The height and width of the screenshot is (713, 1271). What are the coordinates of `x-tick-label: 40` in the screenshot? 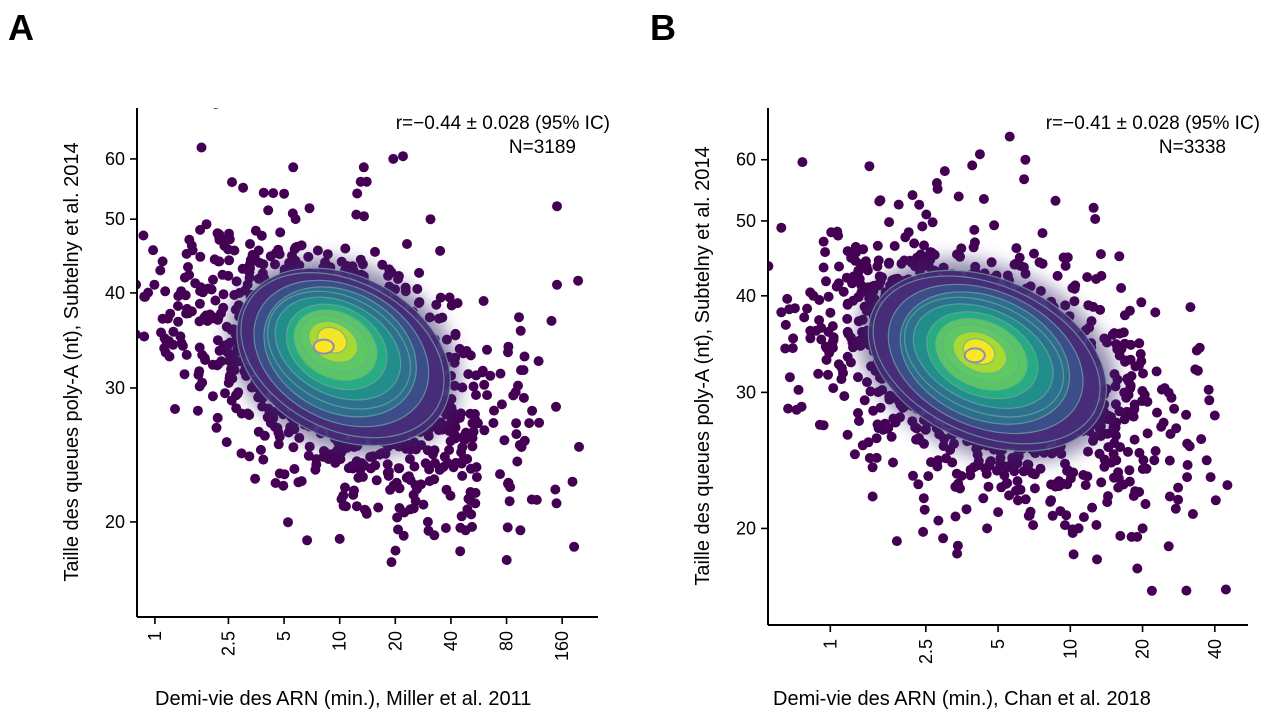 It's located at (451, 641).